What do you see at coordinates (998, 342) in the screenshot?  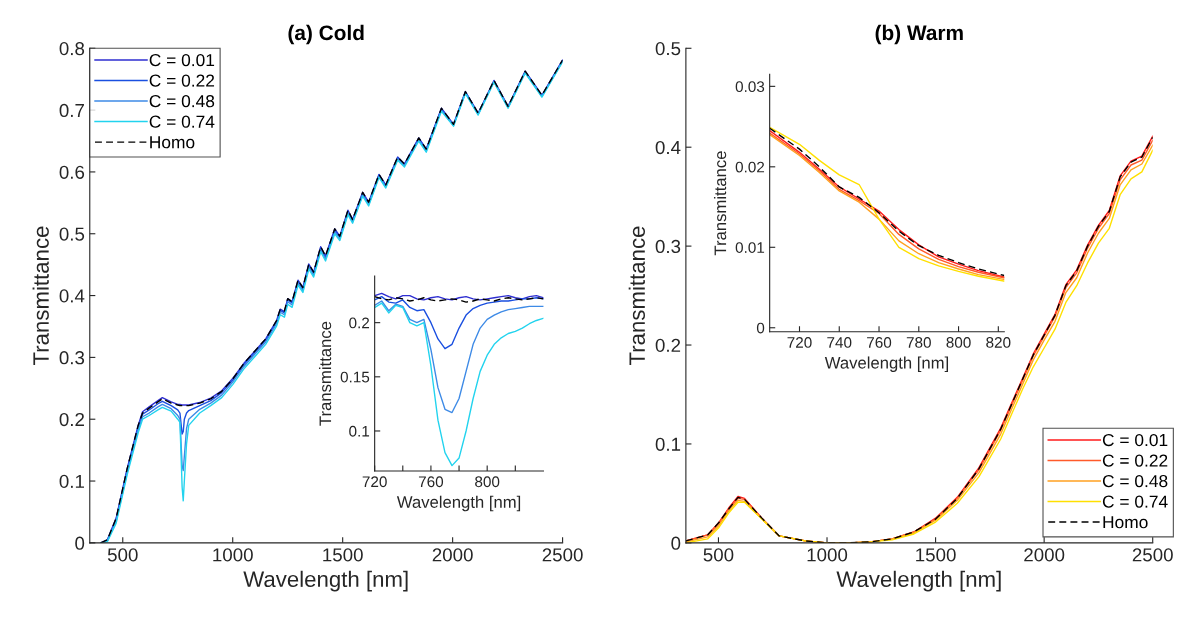 I see `x-tick-label: 820` at bounding box center [998, 342].